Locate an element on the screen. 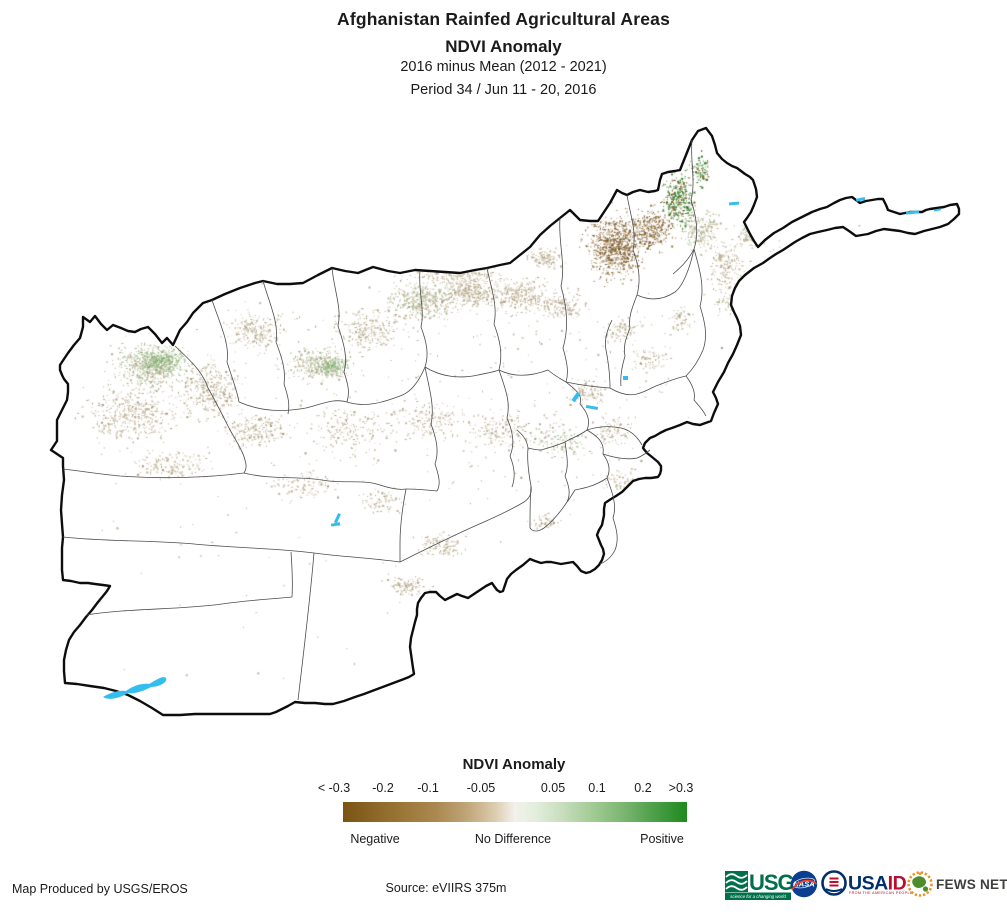 This screenshot has width=1007, height=912. usgs-tagline: science for a changing world is located at coordinates (758, 896).